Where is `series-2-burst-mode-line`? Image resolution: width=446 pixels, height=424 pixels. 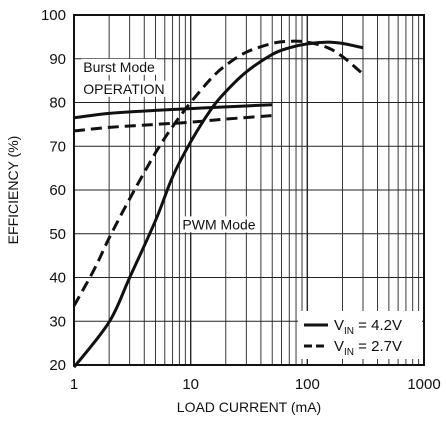
series-2-burst-mode-line is located at coordinates (173, 123).